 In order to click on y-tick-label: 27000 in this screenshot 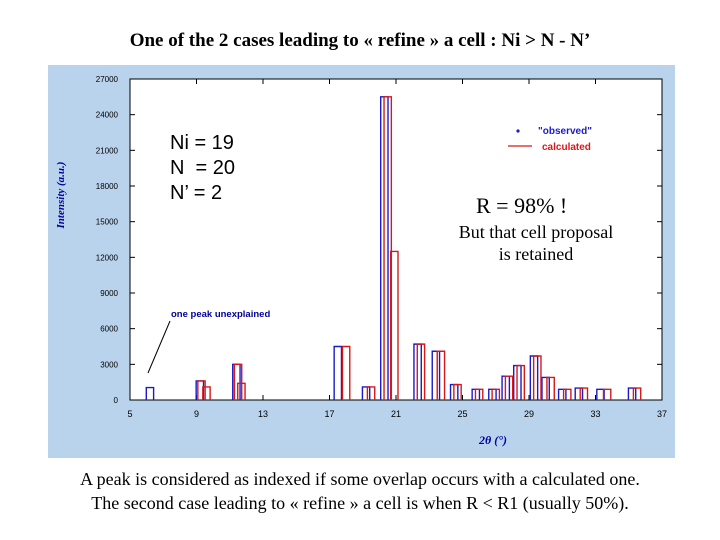, I will do `click(107, 79)`.